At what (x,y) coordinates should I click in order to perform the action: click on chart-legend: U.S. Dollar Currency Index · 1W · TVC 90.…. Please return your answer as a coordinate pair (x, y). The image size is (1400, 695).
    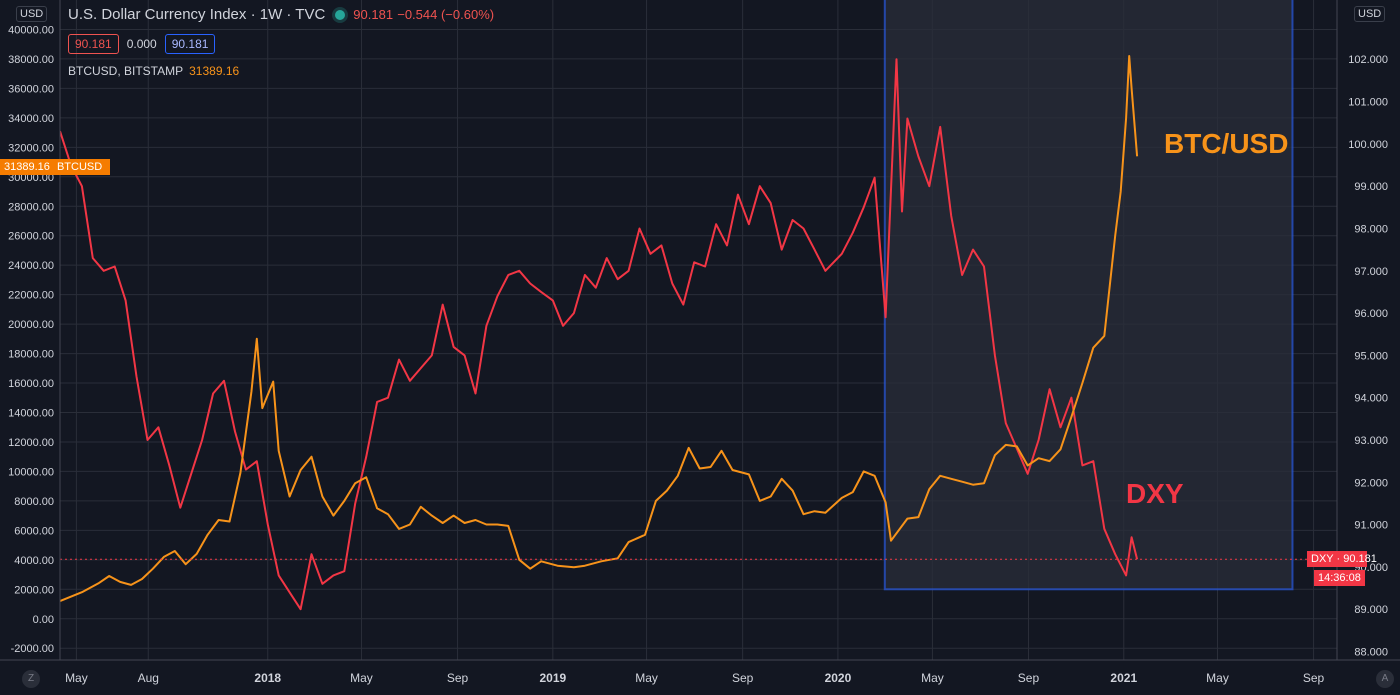
    Looking at the image, I should click on (281, 14).